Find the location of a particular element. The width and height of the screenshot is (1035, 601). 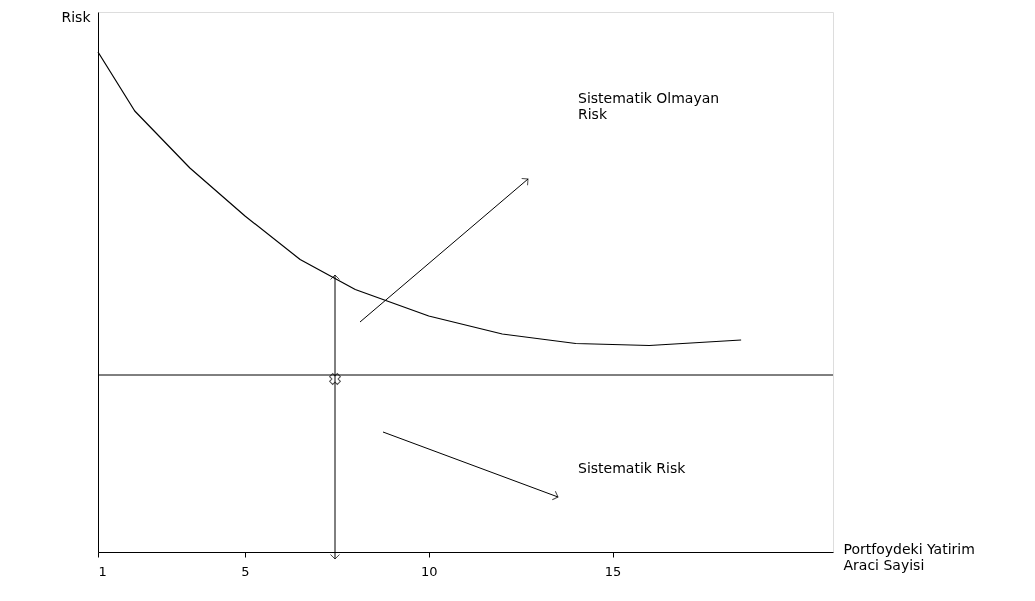

x-tick-label: 15 is located at coordinates (613, 571).